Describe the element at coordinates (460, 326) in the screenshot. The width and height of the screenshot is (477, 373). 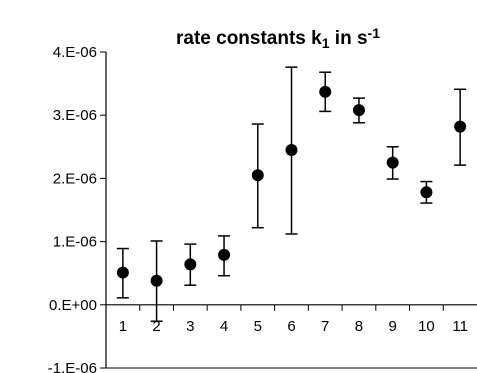
I see `x-tick-label: 11` at that location.